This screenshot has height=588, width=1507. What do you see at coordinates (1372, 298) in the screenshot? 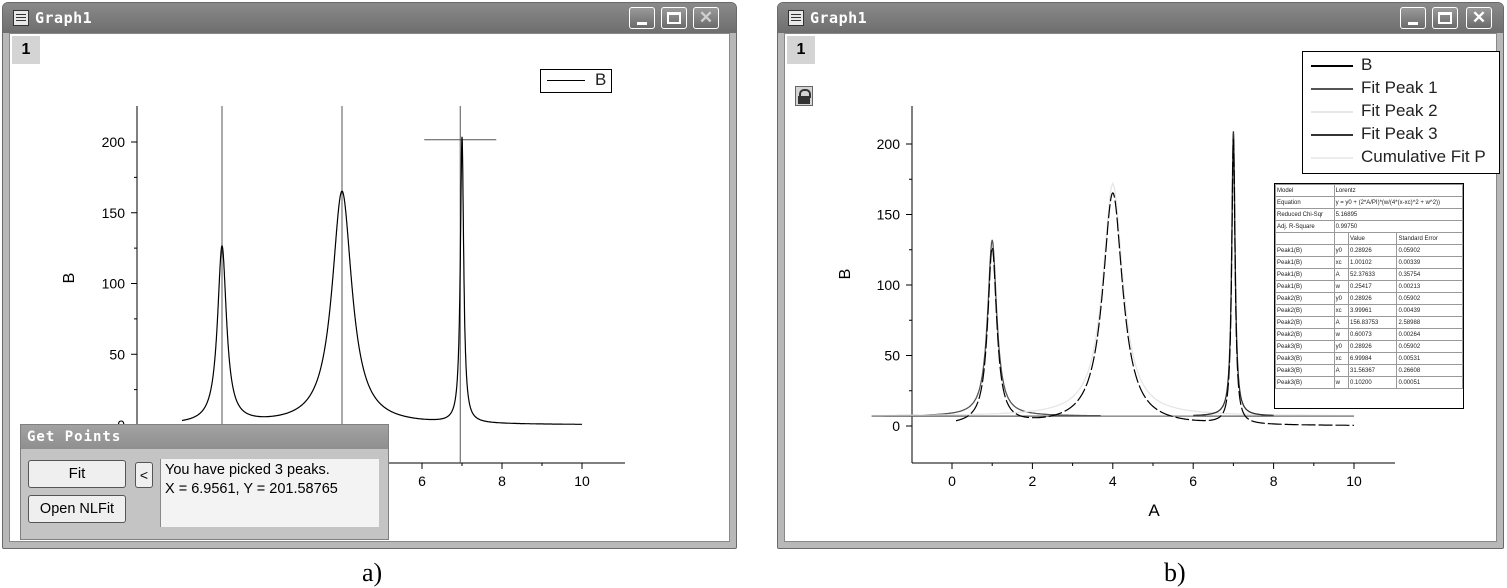
I see `results-cell: 0.28926` at bounding box center [1372, 298].